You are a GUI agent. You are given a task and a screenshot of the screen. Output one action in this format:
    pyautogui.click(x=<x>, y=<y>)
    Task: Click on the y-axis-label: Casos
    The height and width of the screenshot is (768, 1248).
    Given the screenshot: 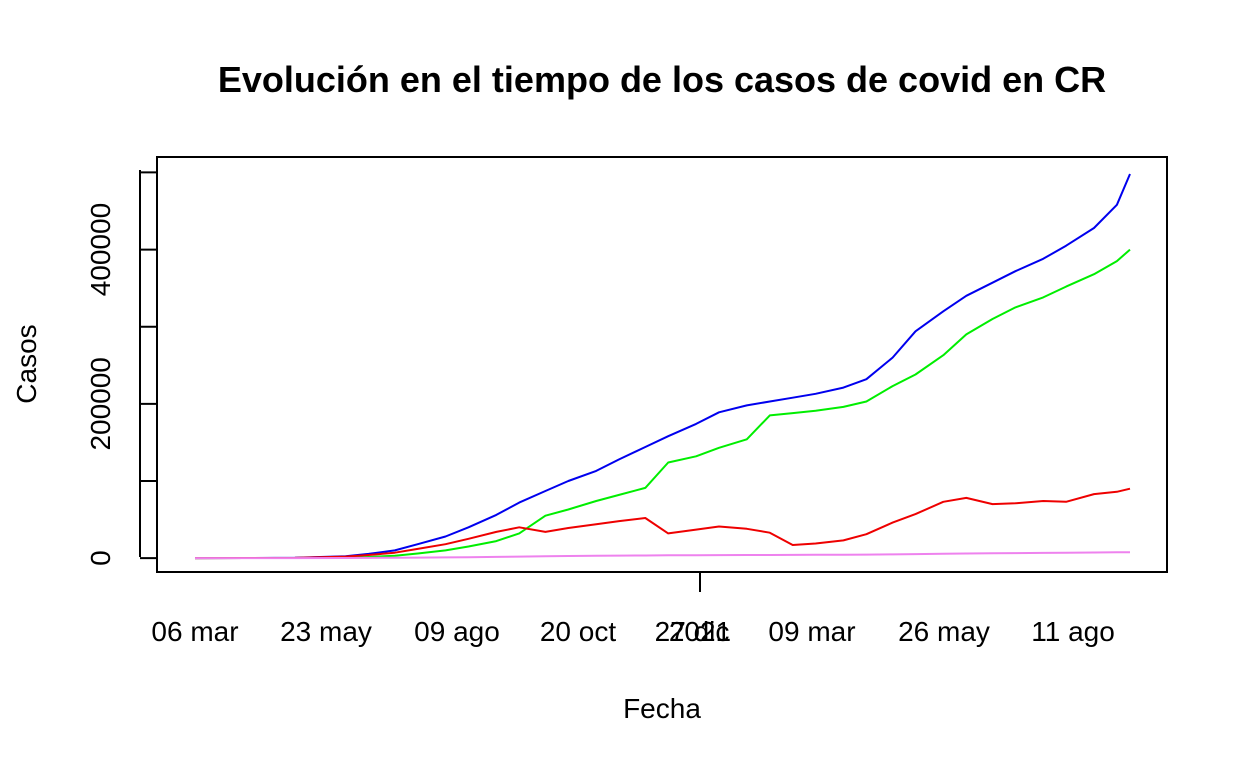 What is the action you would take?
    pyautogui.click(x=26, y=363)
    